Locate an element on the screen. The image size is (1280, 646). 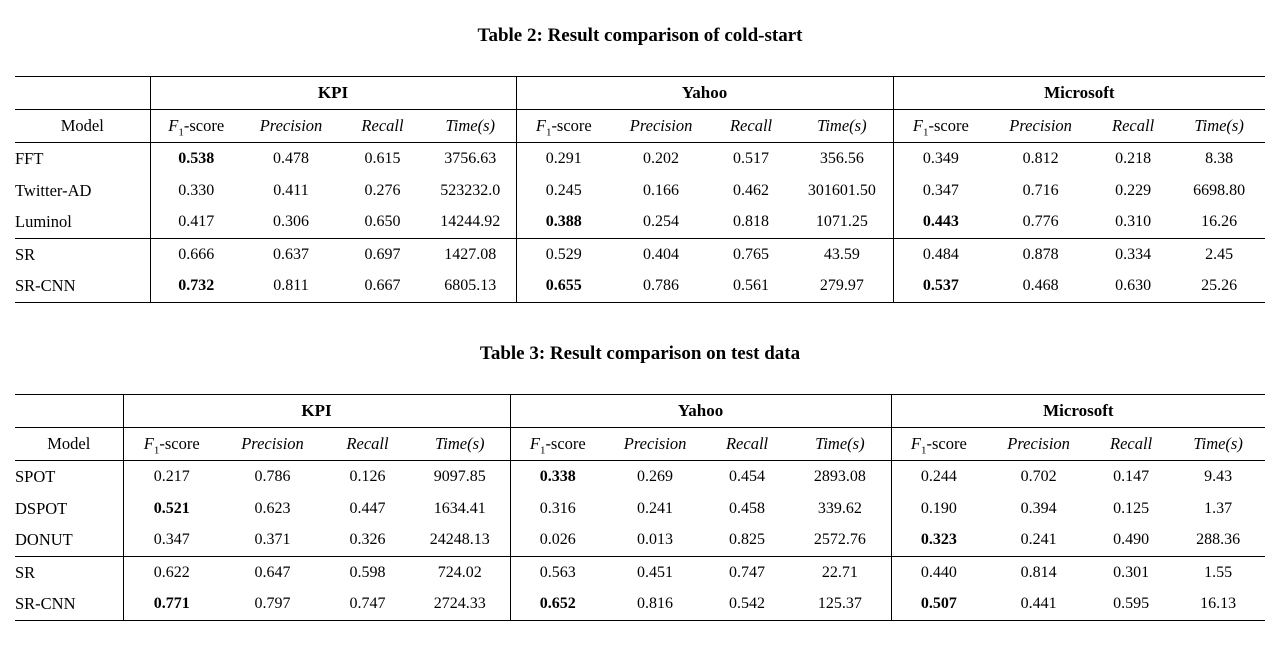
metric-value: 8.38 is located at coordinates (1219, 158).